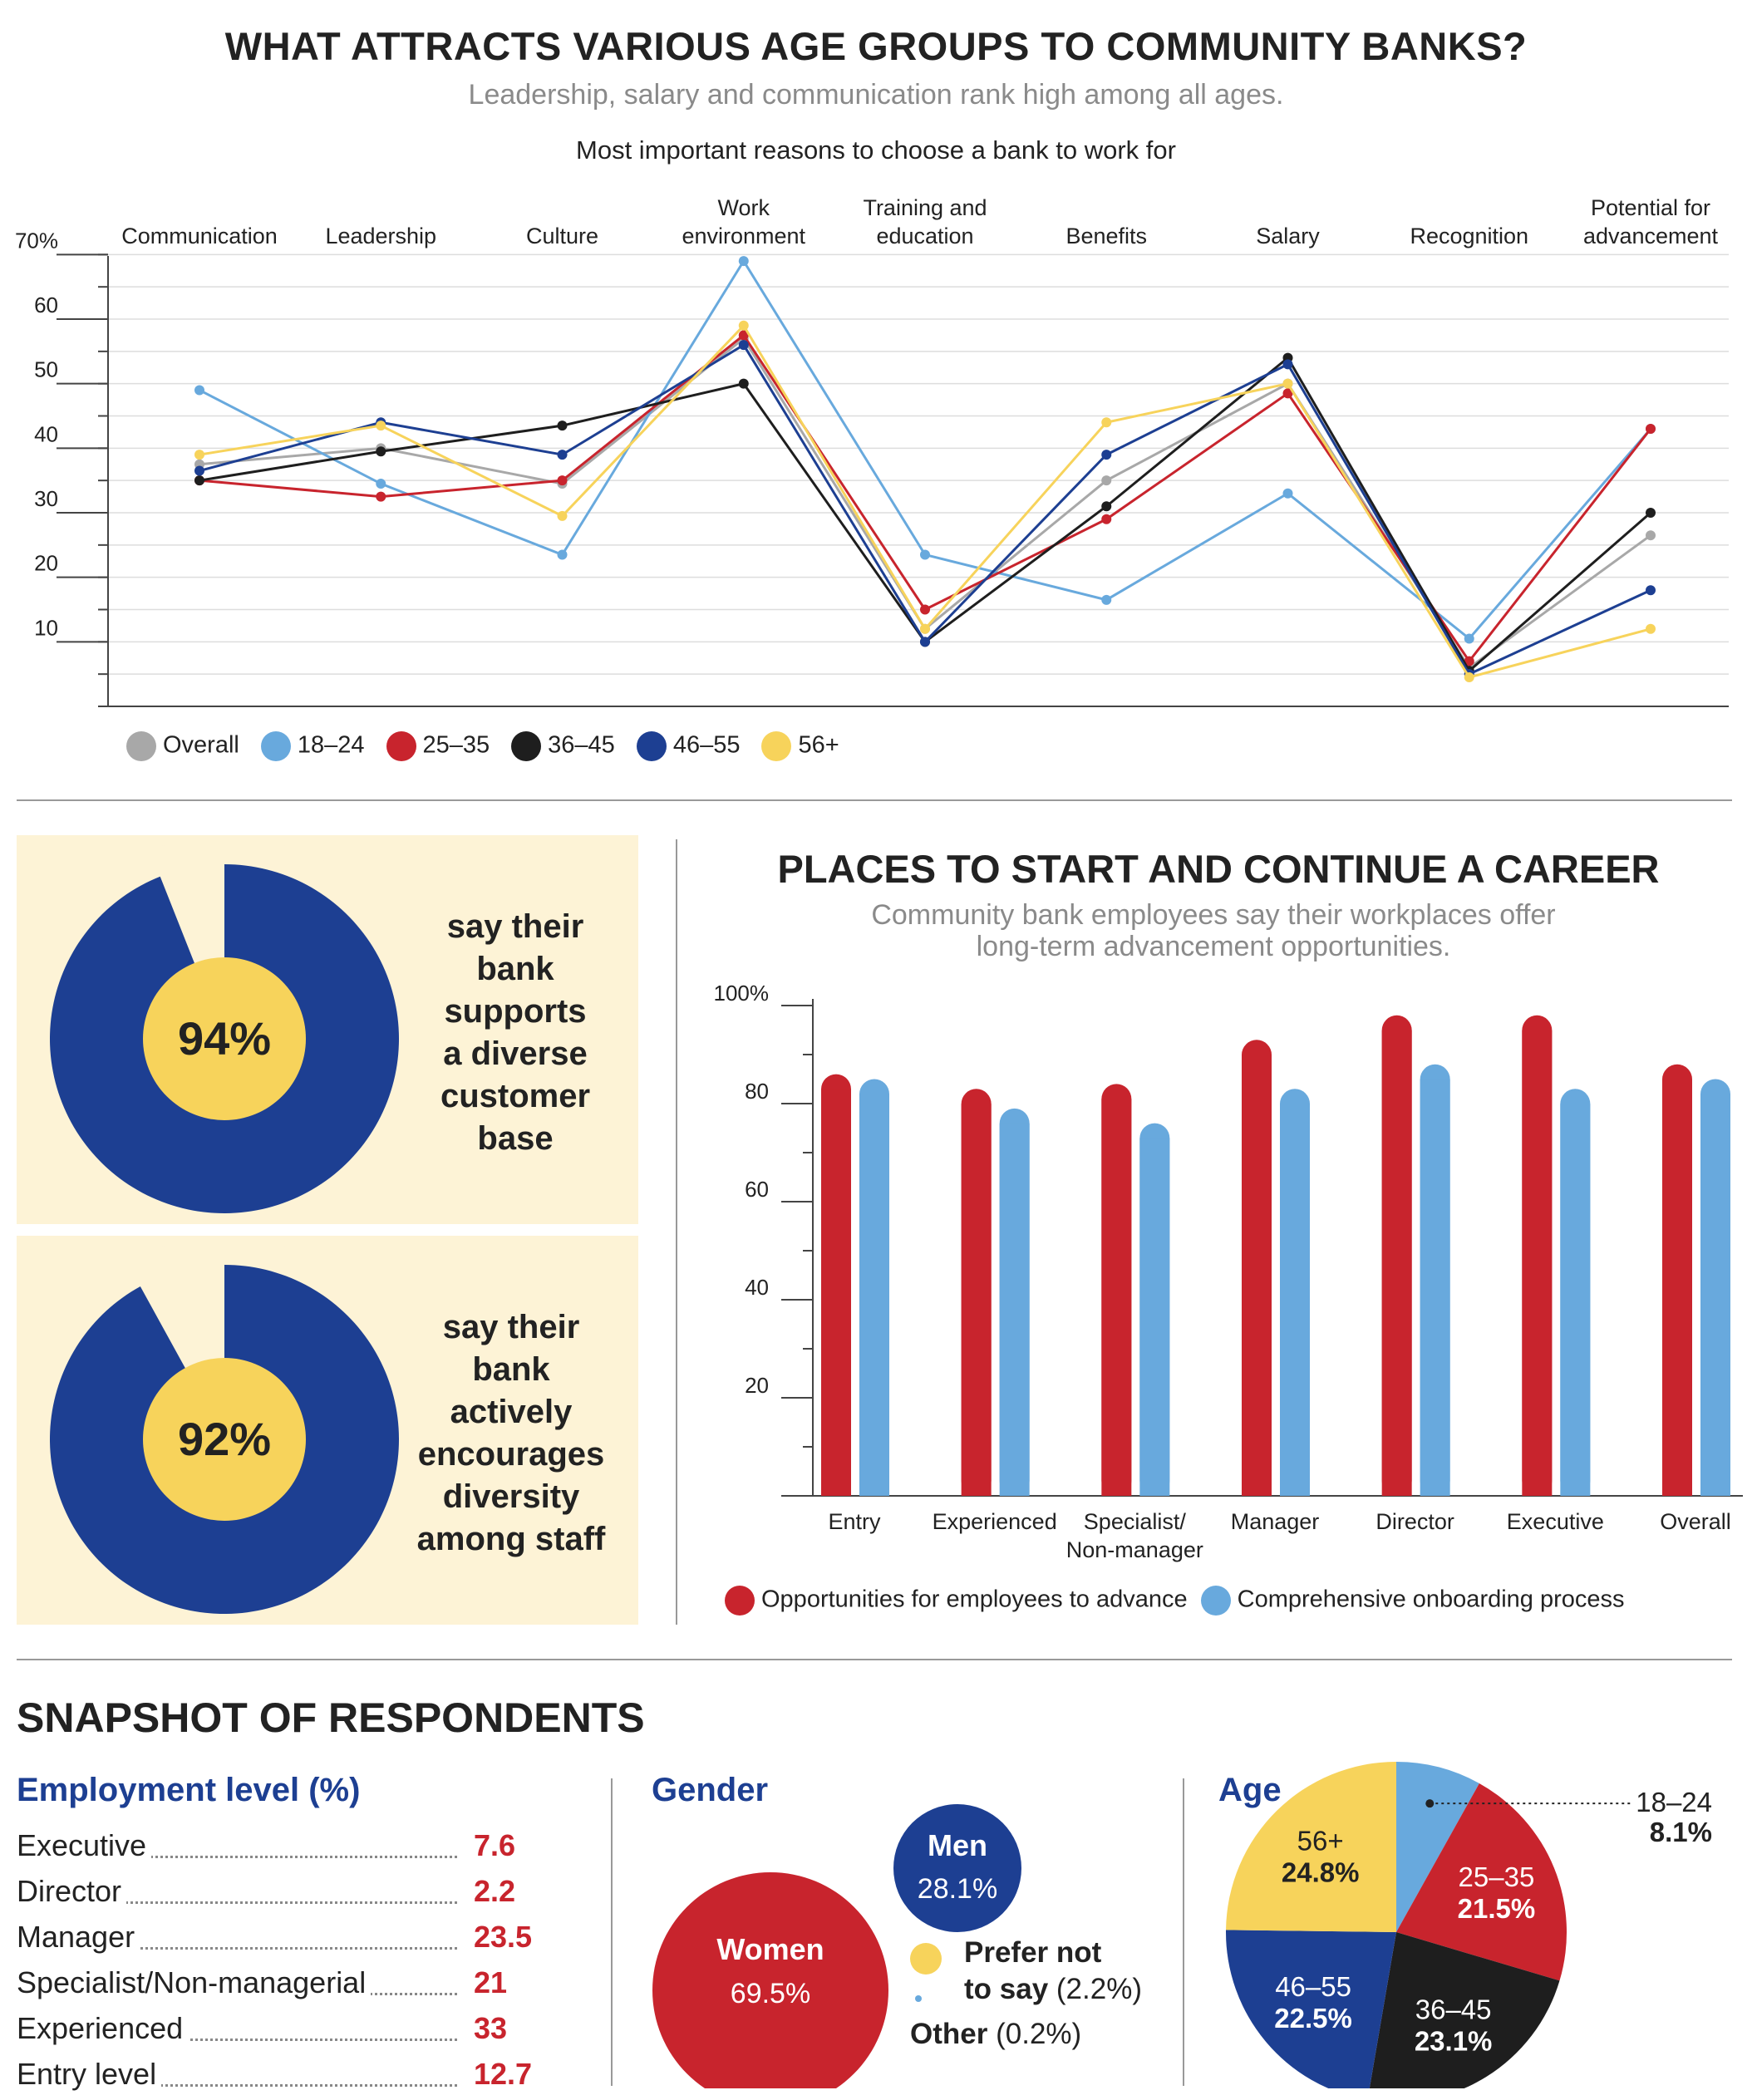  What do you see at coordinates (757, 1091) in the screenshot?
I see `bar-y-tick-label: 80` at bounding box center [757, 1091].